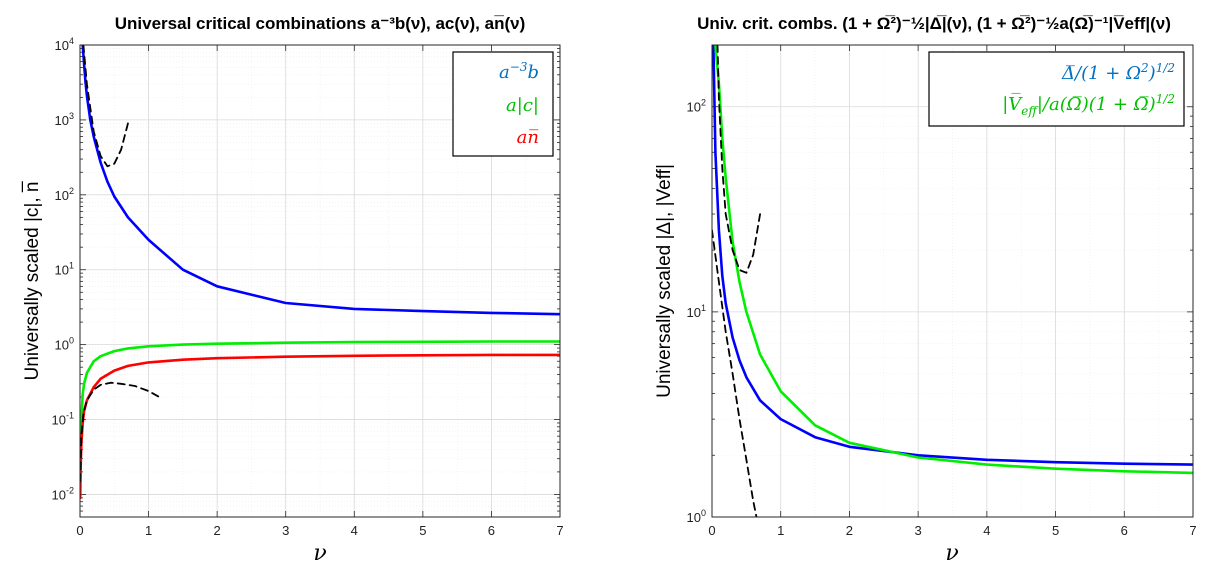 Image resolution: width=1231 pixels, height=576 pixels. I want to click on right-chart-yticks: 10⁰ 10¹ 10², so click(696, 311).